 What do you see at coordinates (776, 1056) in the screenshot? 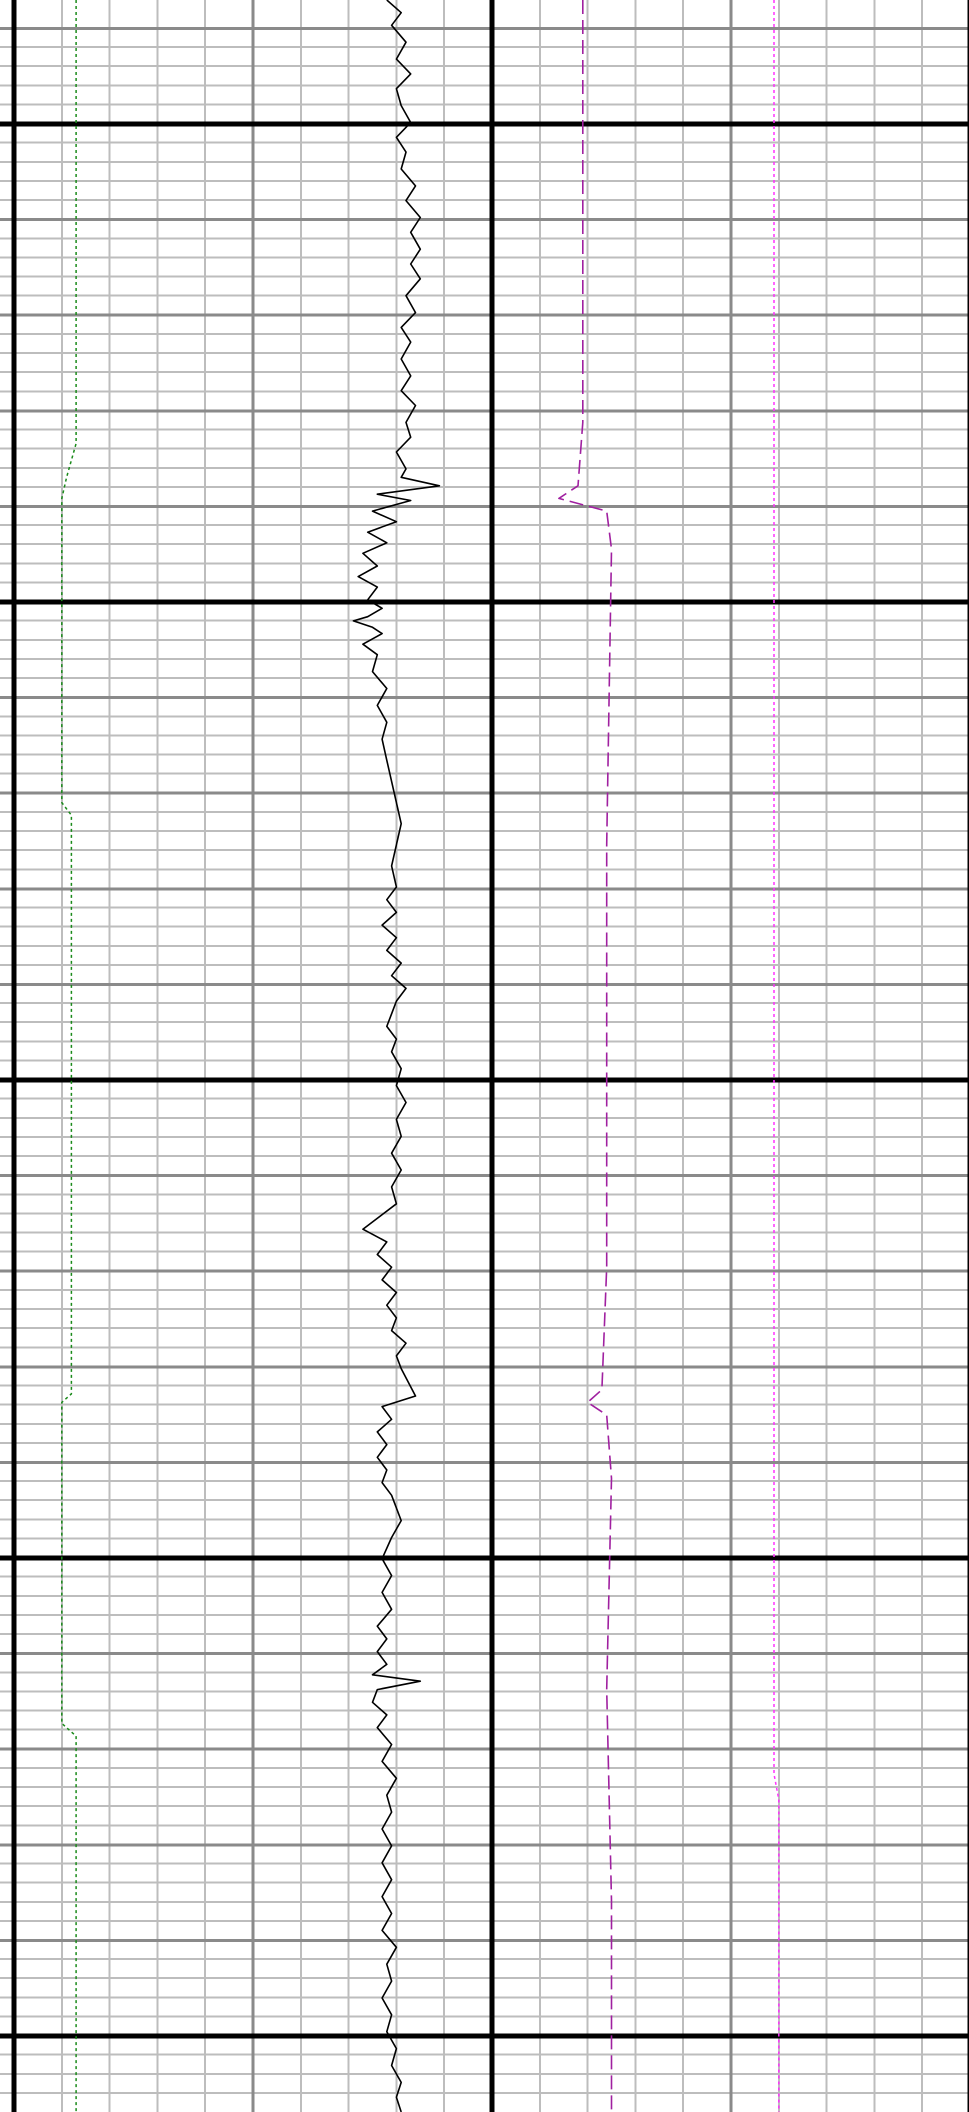
I see `magenta-curve` at bounding box center [776, 1056].